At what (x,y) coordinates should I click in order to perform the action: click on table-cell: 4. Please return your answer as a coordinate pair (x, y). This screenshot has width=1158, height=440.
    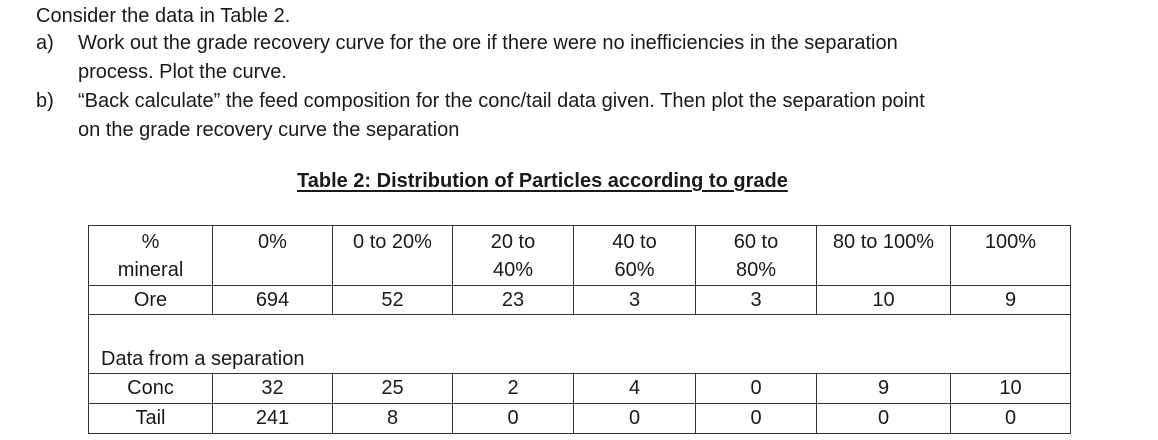
    Looking at the image, I should click on (634, 388).